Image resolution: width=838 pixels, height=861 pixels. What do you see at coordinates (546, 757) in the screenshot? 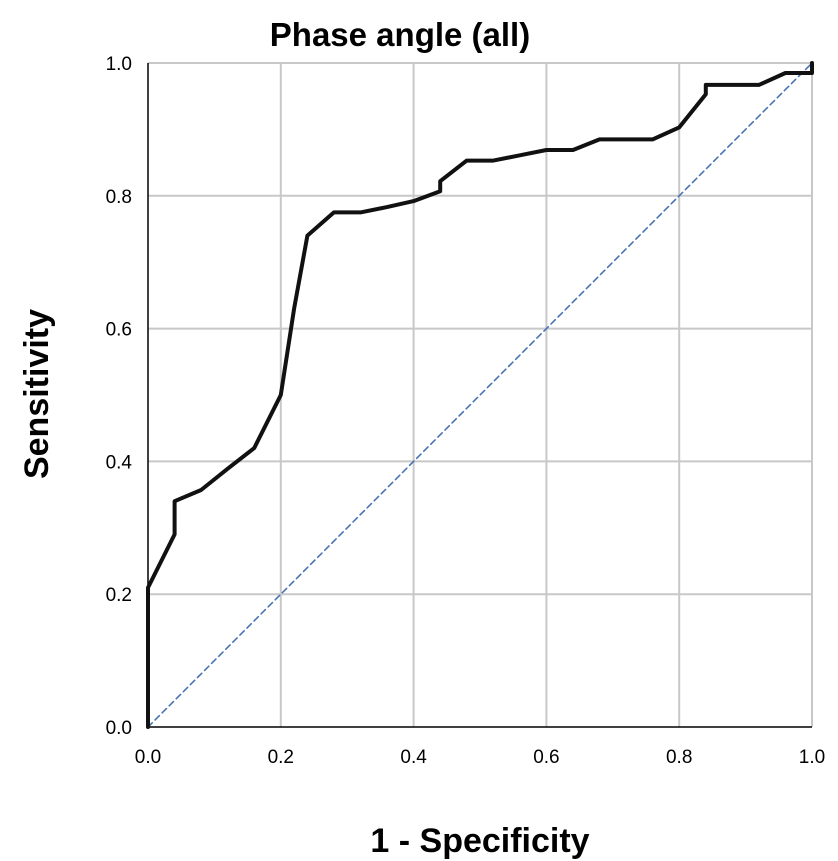
I see `x-tick-label: 0.6` at bounding box center [546, 757].